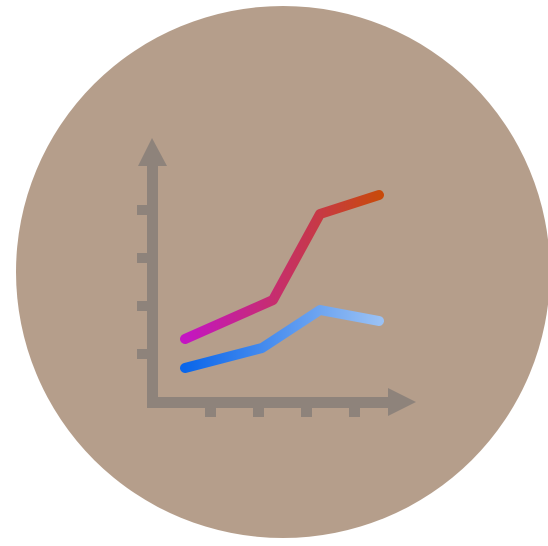 The image size is (548, 546). What do you see at coordinates (282, 339) in the screenshot?
I see `lower-trend-line` at bounding box center [282, 339].